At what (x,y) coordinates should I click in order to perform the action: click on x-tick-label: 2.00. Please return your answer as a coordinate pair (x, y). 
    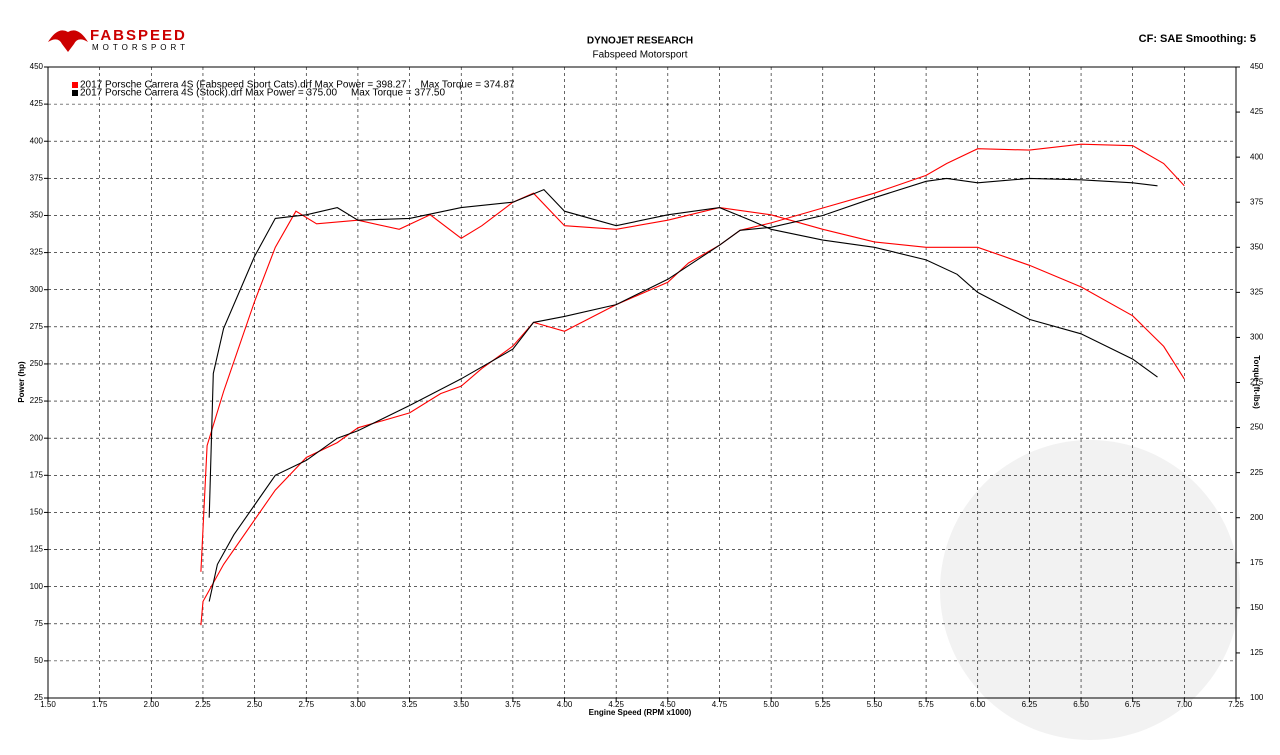
    Looking at the image, I should click on (152, 704).